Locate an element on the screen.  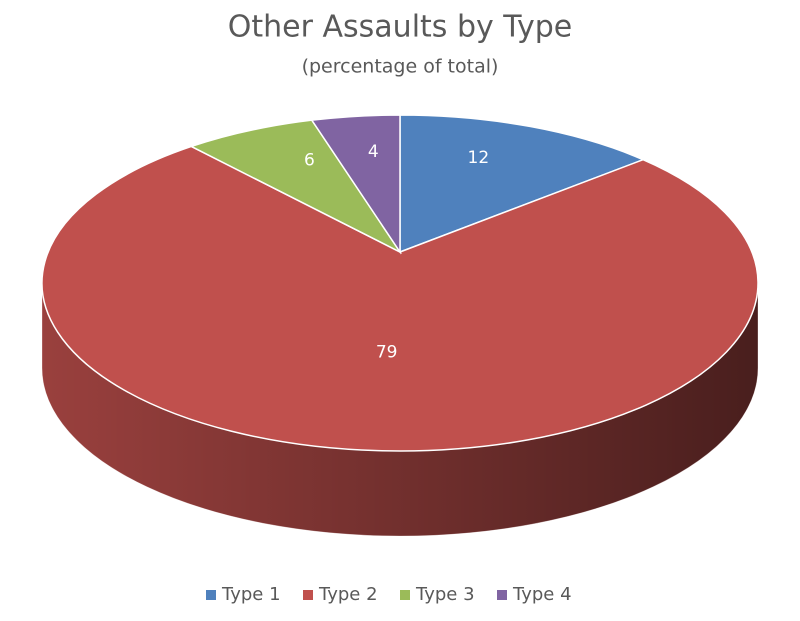
data-label: 79 is located at coordinates (387, 353).